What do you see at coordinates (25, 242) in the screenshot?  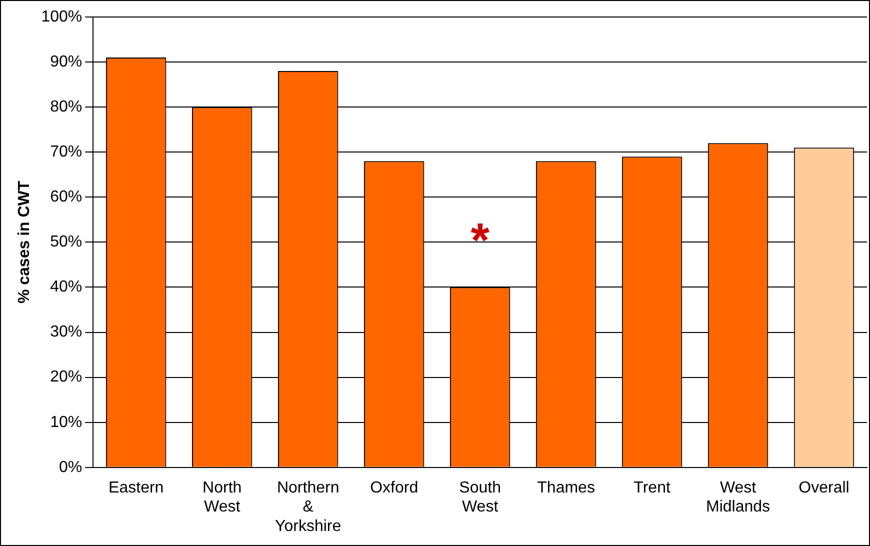 I see `y-axis-title: % cases in CWT` at bounding box center [25, 242].